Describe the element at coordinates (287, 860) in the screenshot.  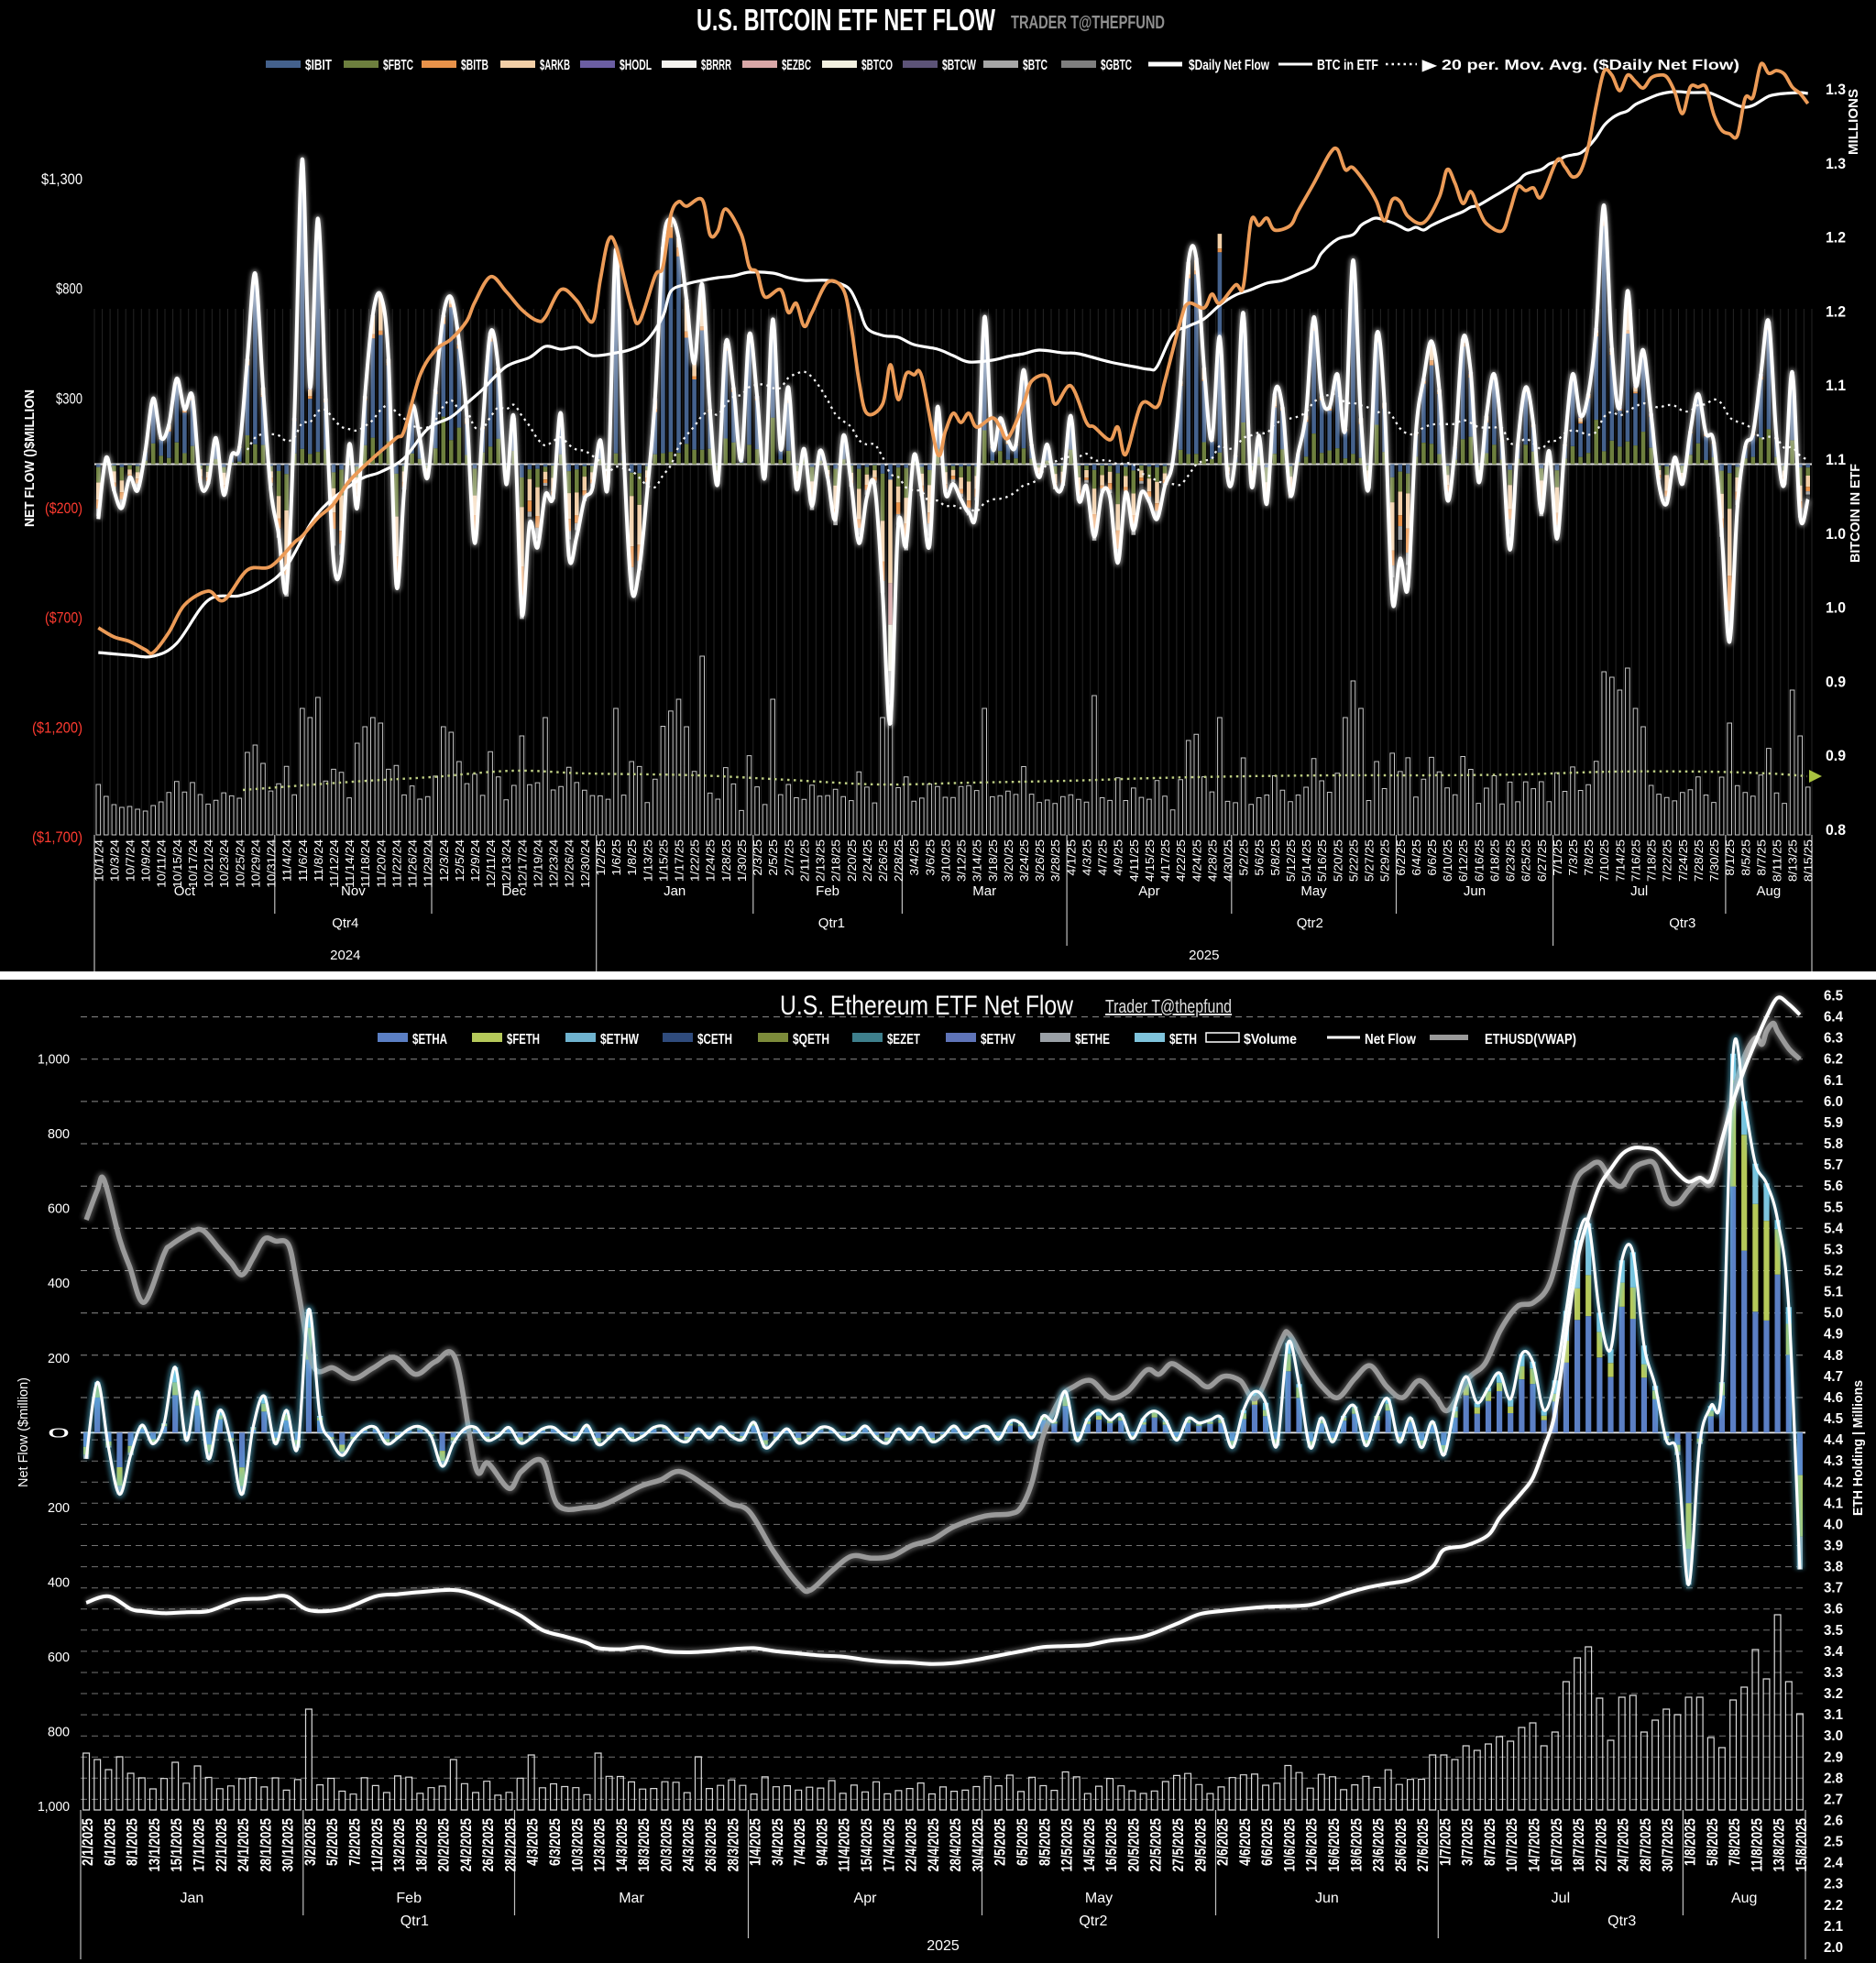
I see `svg-text: 11/4/24` at that location.